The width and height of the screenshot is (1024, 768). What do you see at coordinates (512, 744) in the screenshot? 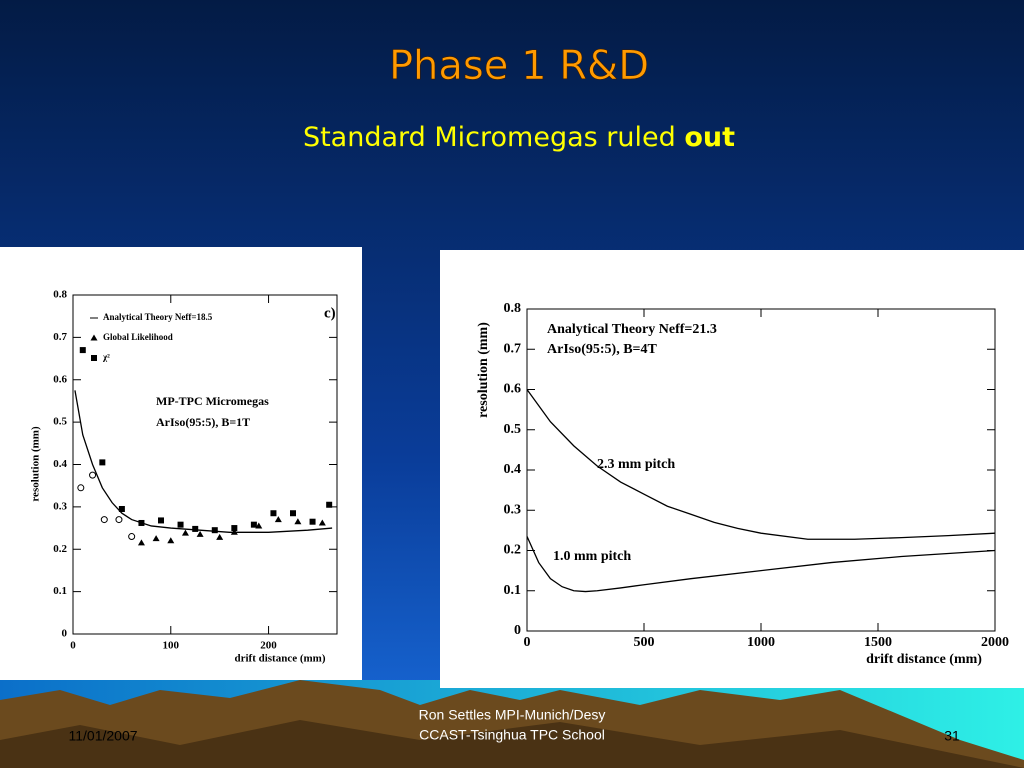
I see `mountains-front` at bounding box center [512, 744].